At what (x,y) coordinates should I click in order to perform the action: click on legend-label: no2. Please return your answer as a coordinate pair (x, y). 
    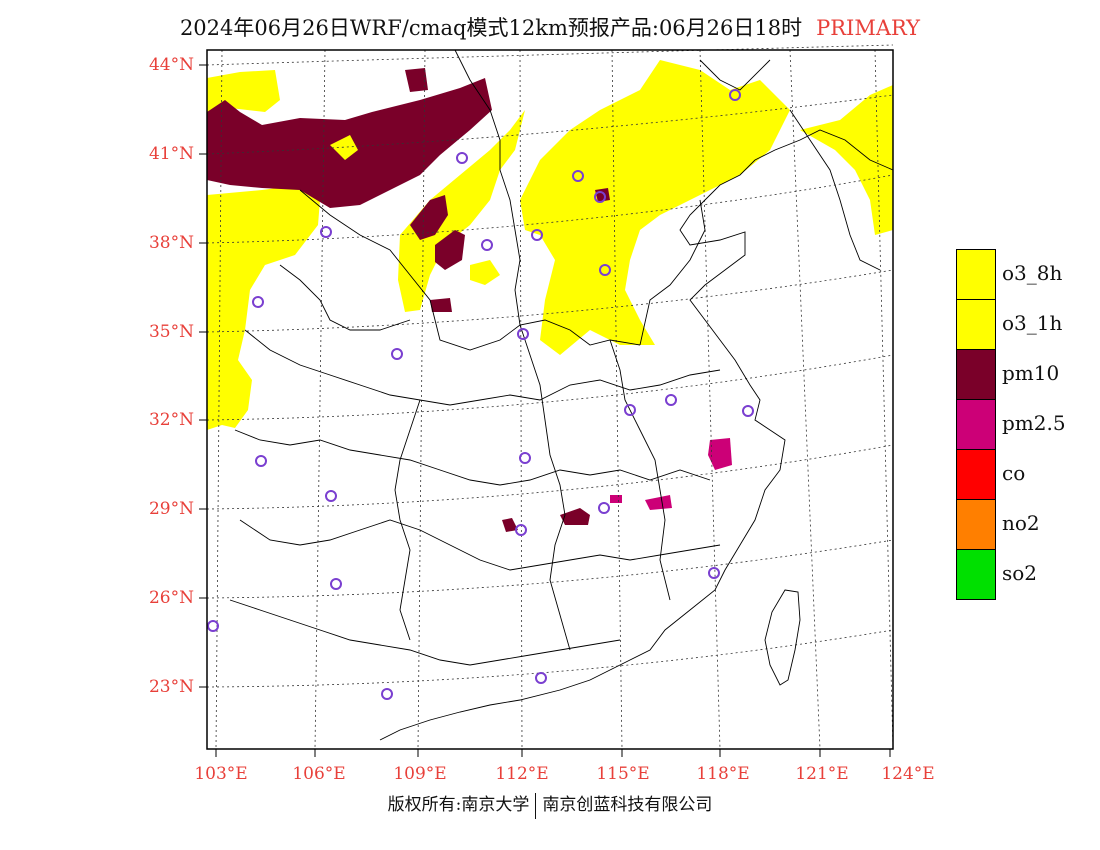
    Looking at the image, I should click on (1021, 523).